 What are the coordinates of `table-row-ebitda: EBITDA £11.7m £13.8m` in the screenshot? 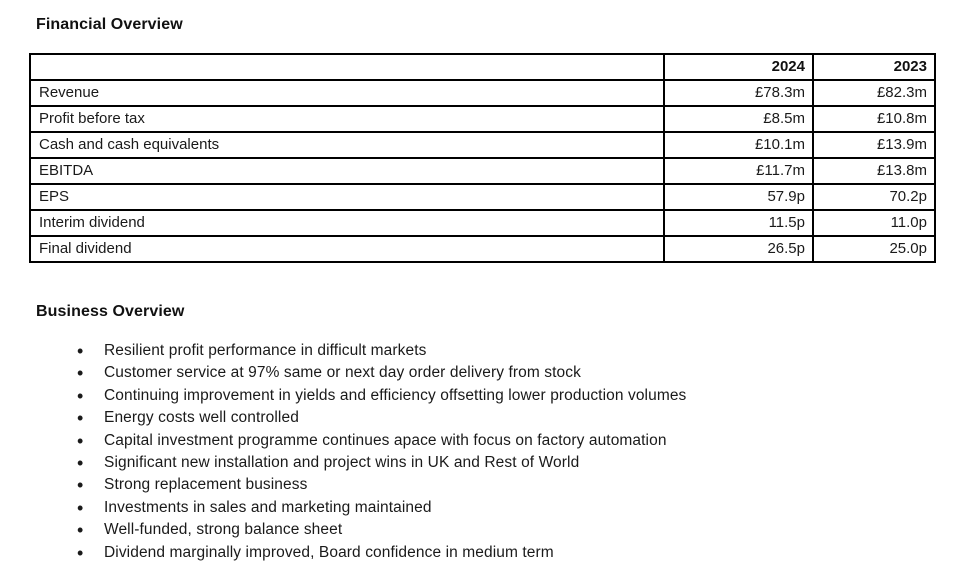 It's located at (482, 171).